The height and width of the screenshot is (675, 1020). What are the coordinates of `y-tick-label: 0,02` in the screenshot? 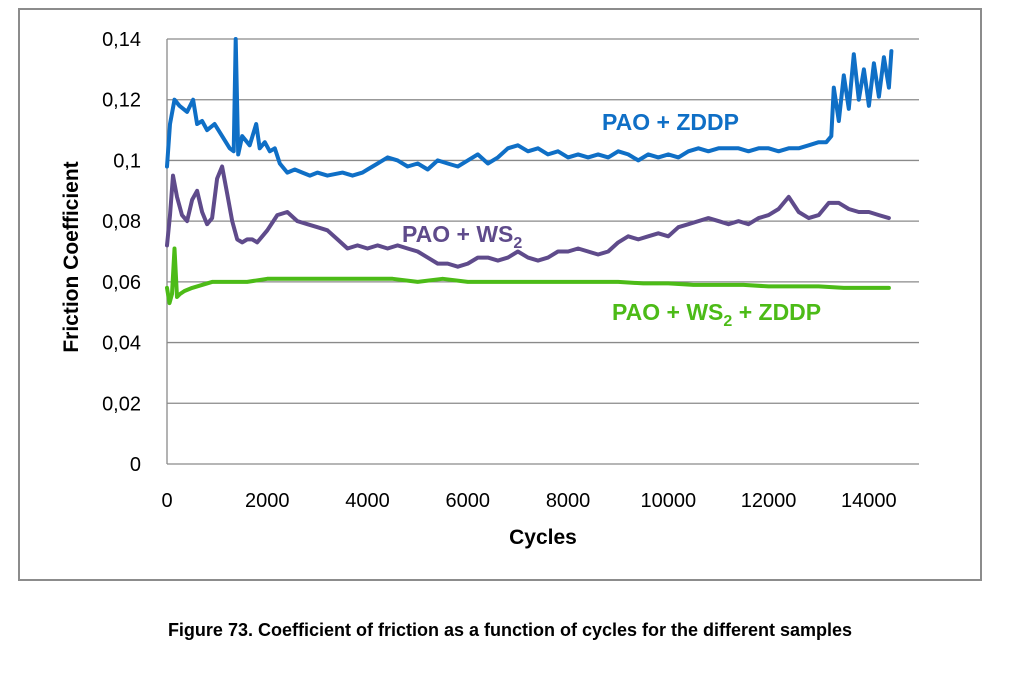 It's located at (121, 404).